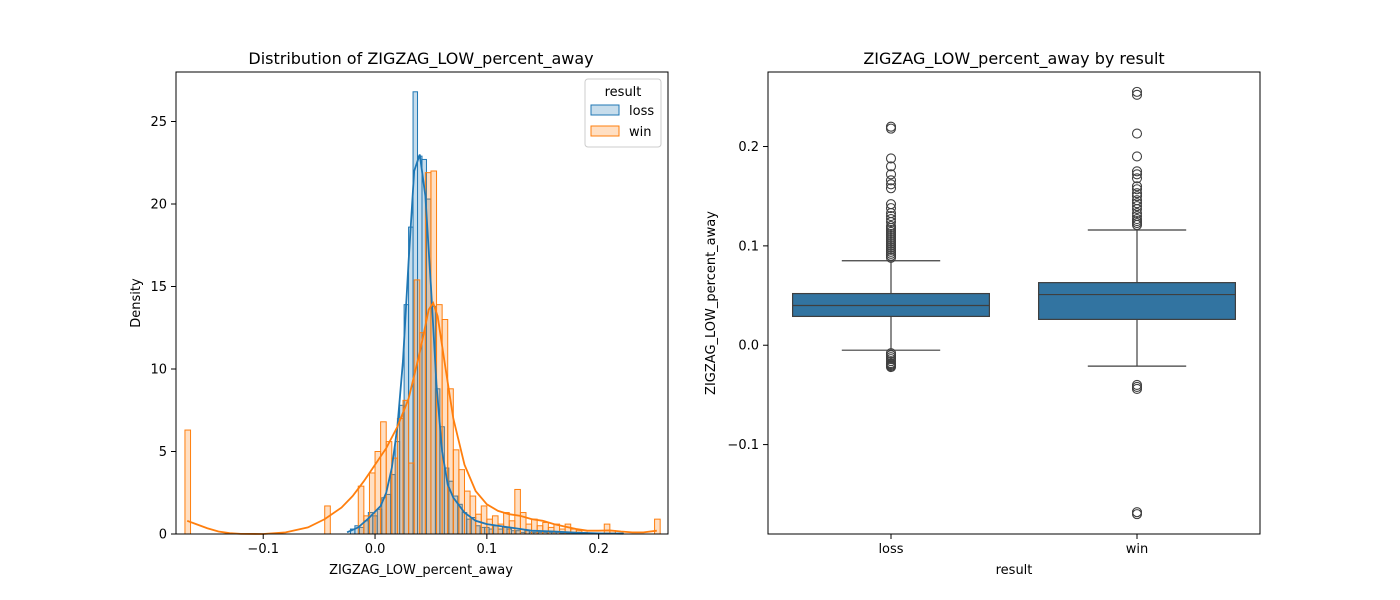  Describe the element at coordinates (598, 549) in the screenshot. I see `hist-x-tick-label-0_2: 0.2` at that location.